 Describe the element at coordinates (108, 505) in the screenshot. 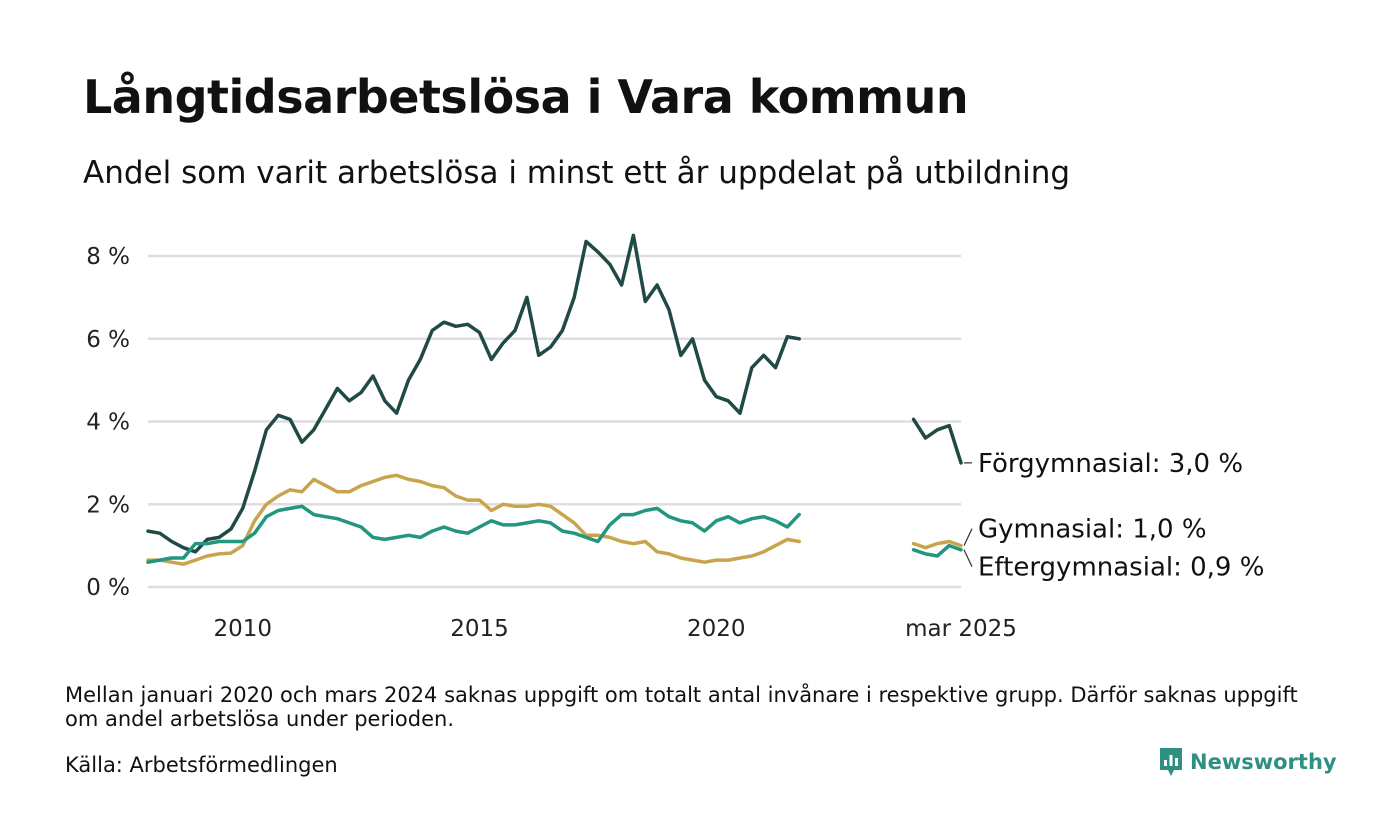

I see `y-tick-label: 2 %` at that location.